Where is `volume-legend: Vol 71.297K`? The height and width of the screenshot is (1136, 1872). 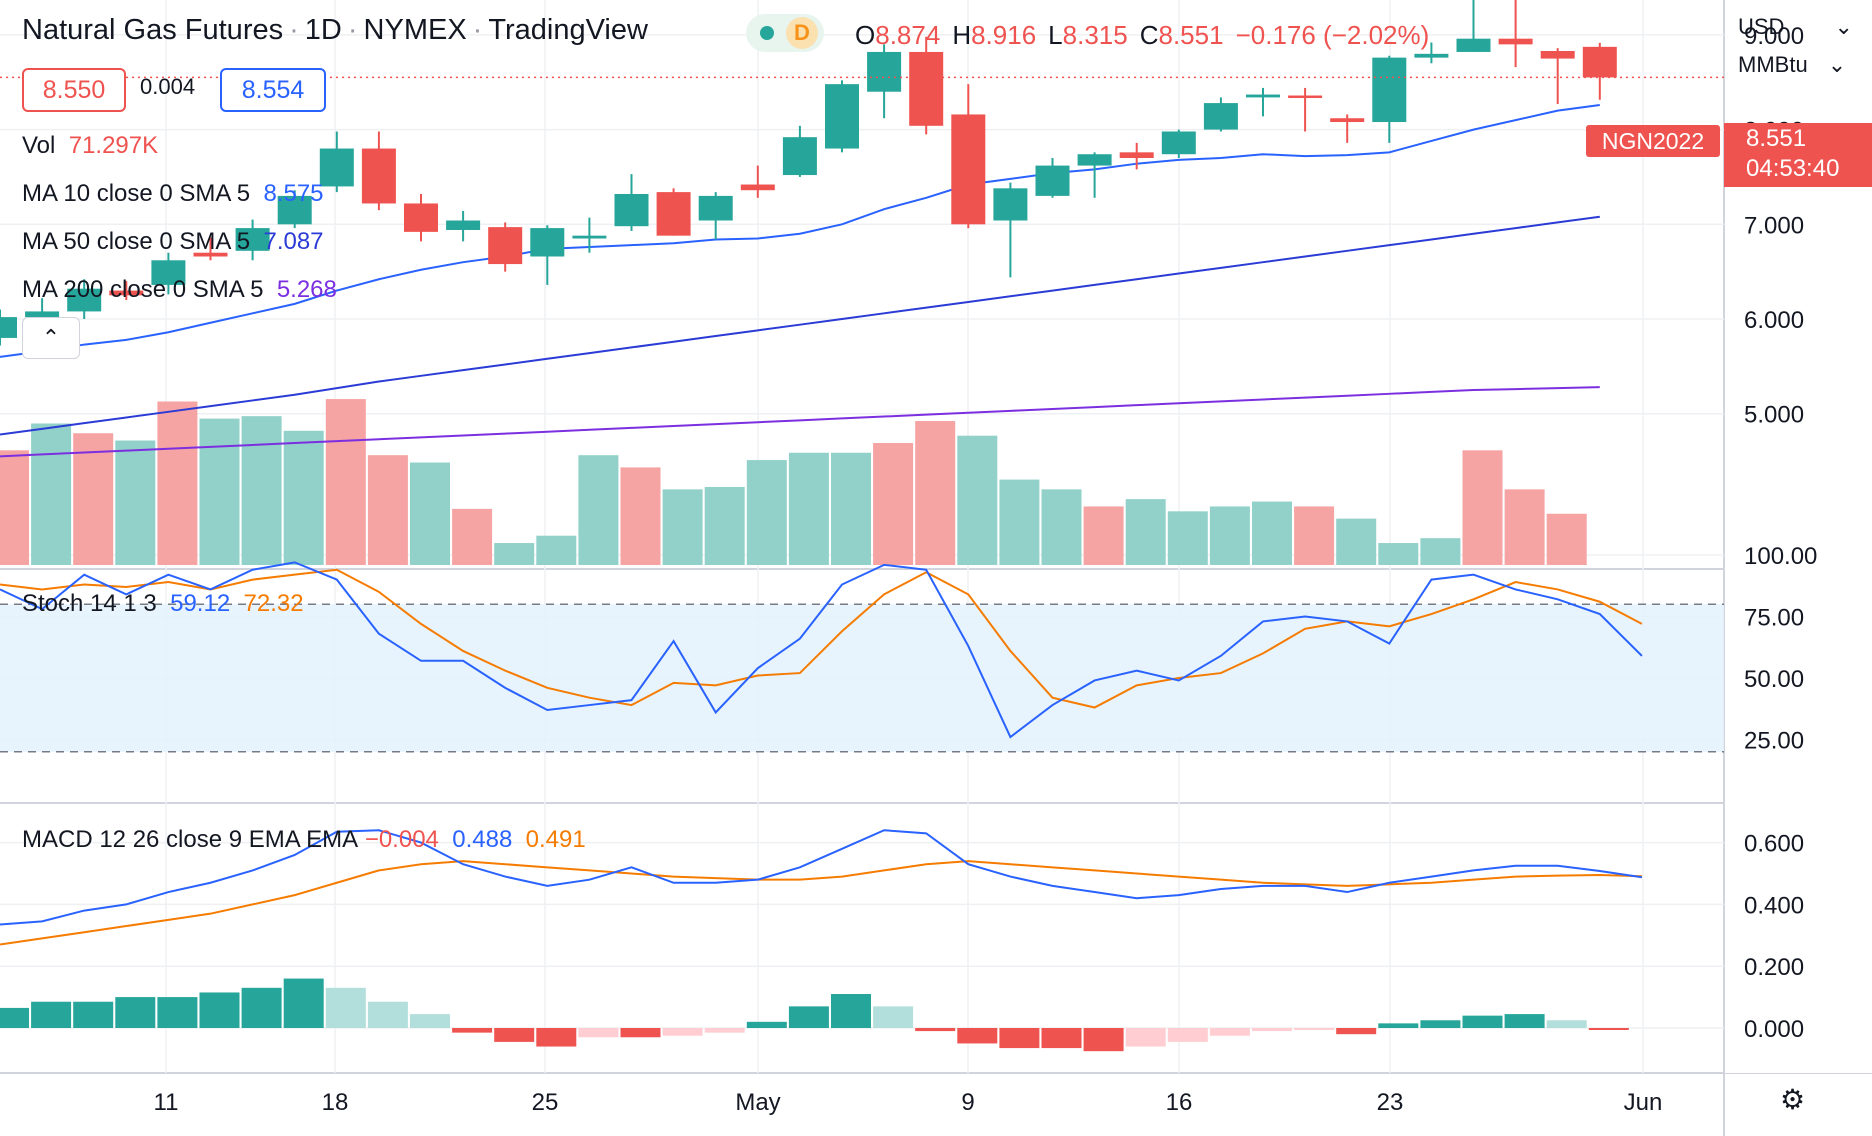
volume-legend: Vol 71.297K is located at coordinates (90, 145).